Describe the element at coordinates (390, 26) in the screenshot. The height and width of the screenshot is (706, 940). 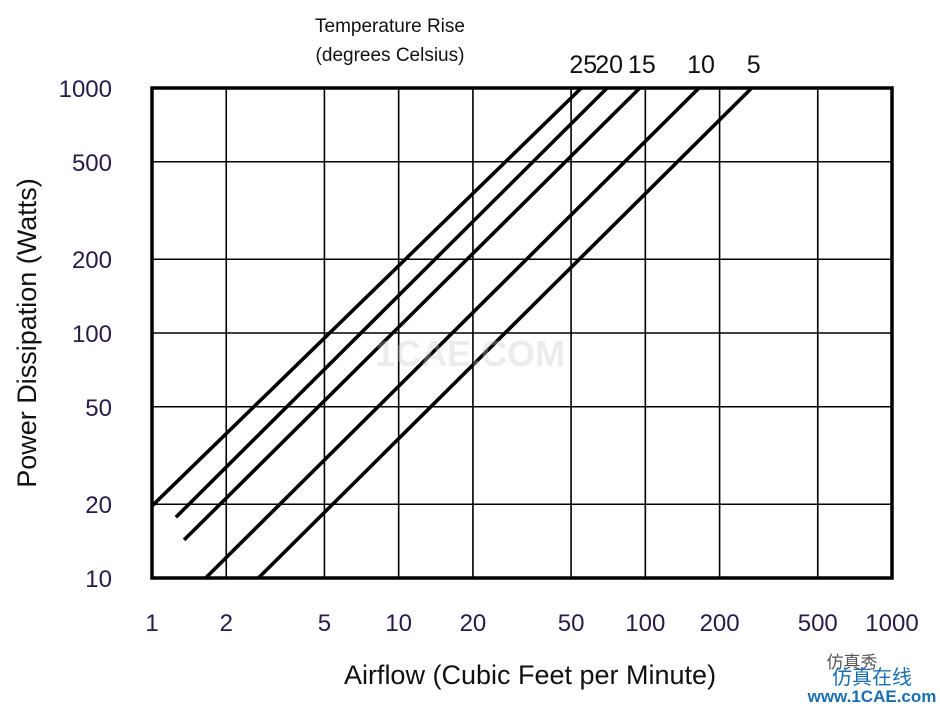
I see `legend-title-line1: Temperature Rise` at that location.